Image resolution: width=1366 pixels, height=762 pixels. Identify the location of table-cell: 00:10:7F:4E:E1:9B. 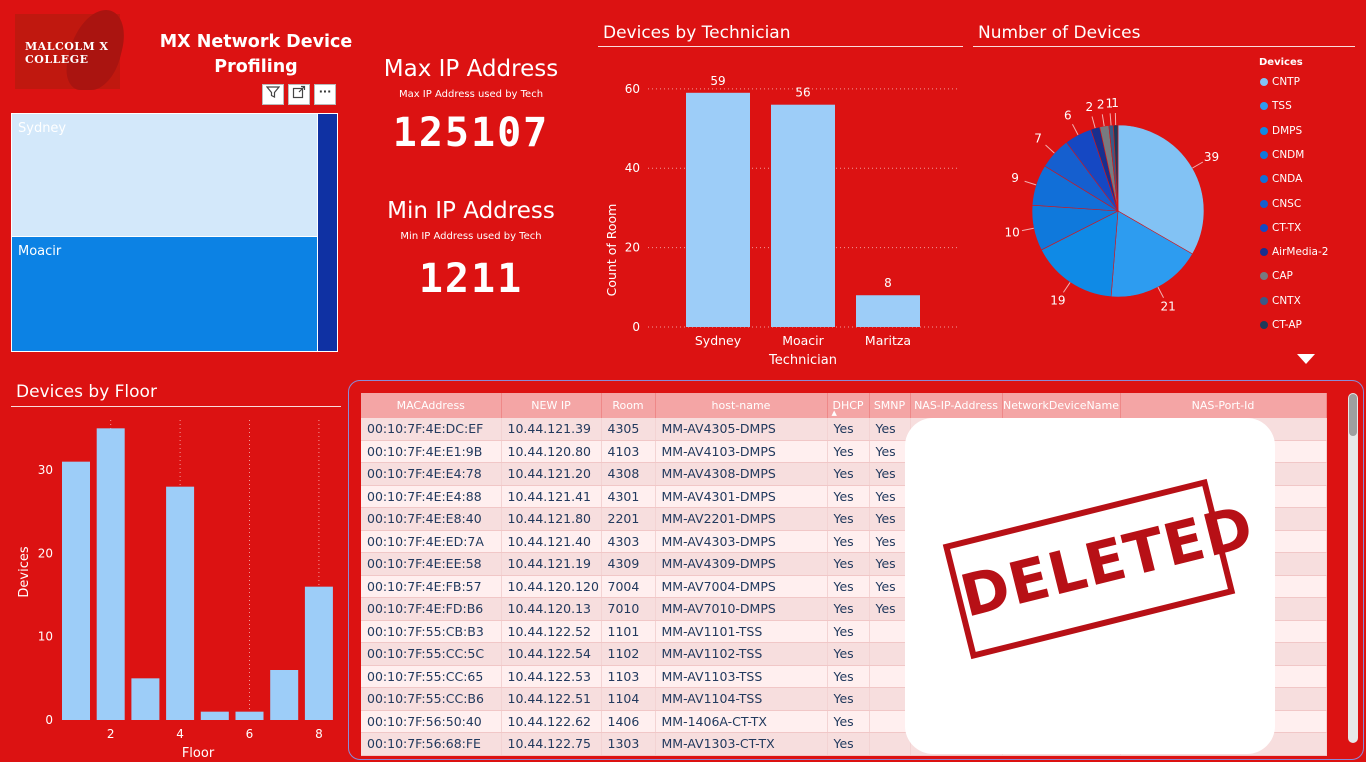
(431, 451).